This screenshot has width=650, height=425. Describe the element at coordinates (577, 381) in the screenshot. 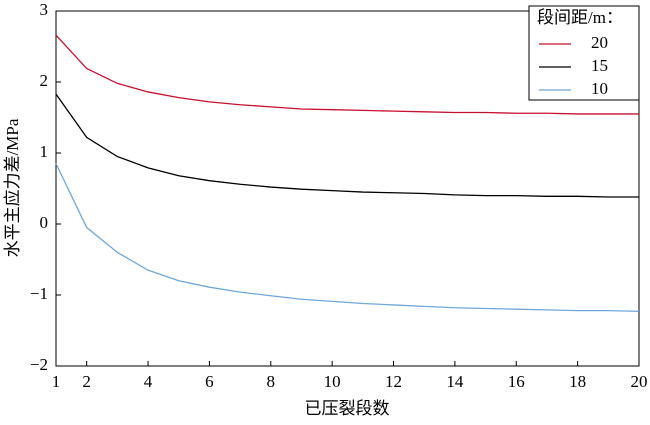

I see `x-tick-label: 18` at that location.